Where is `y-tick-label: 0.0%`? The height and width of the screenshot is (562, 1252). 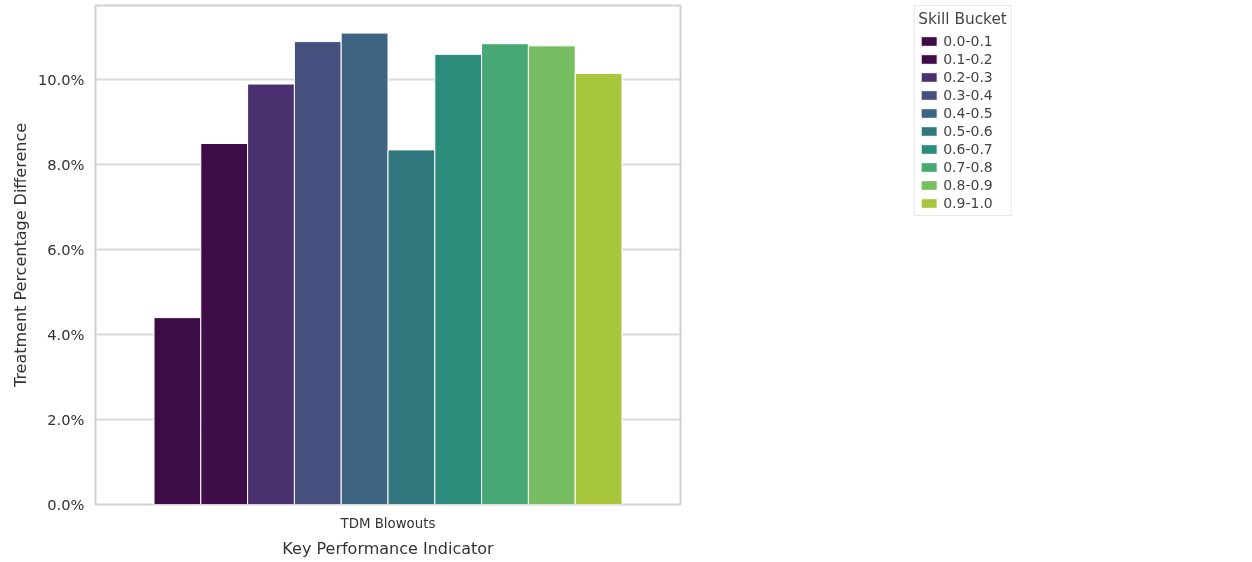 y-tick-label: 0.0% is located at coordinates (66, 504).